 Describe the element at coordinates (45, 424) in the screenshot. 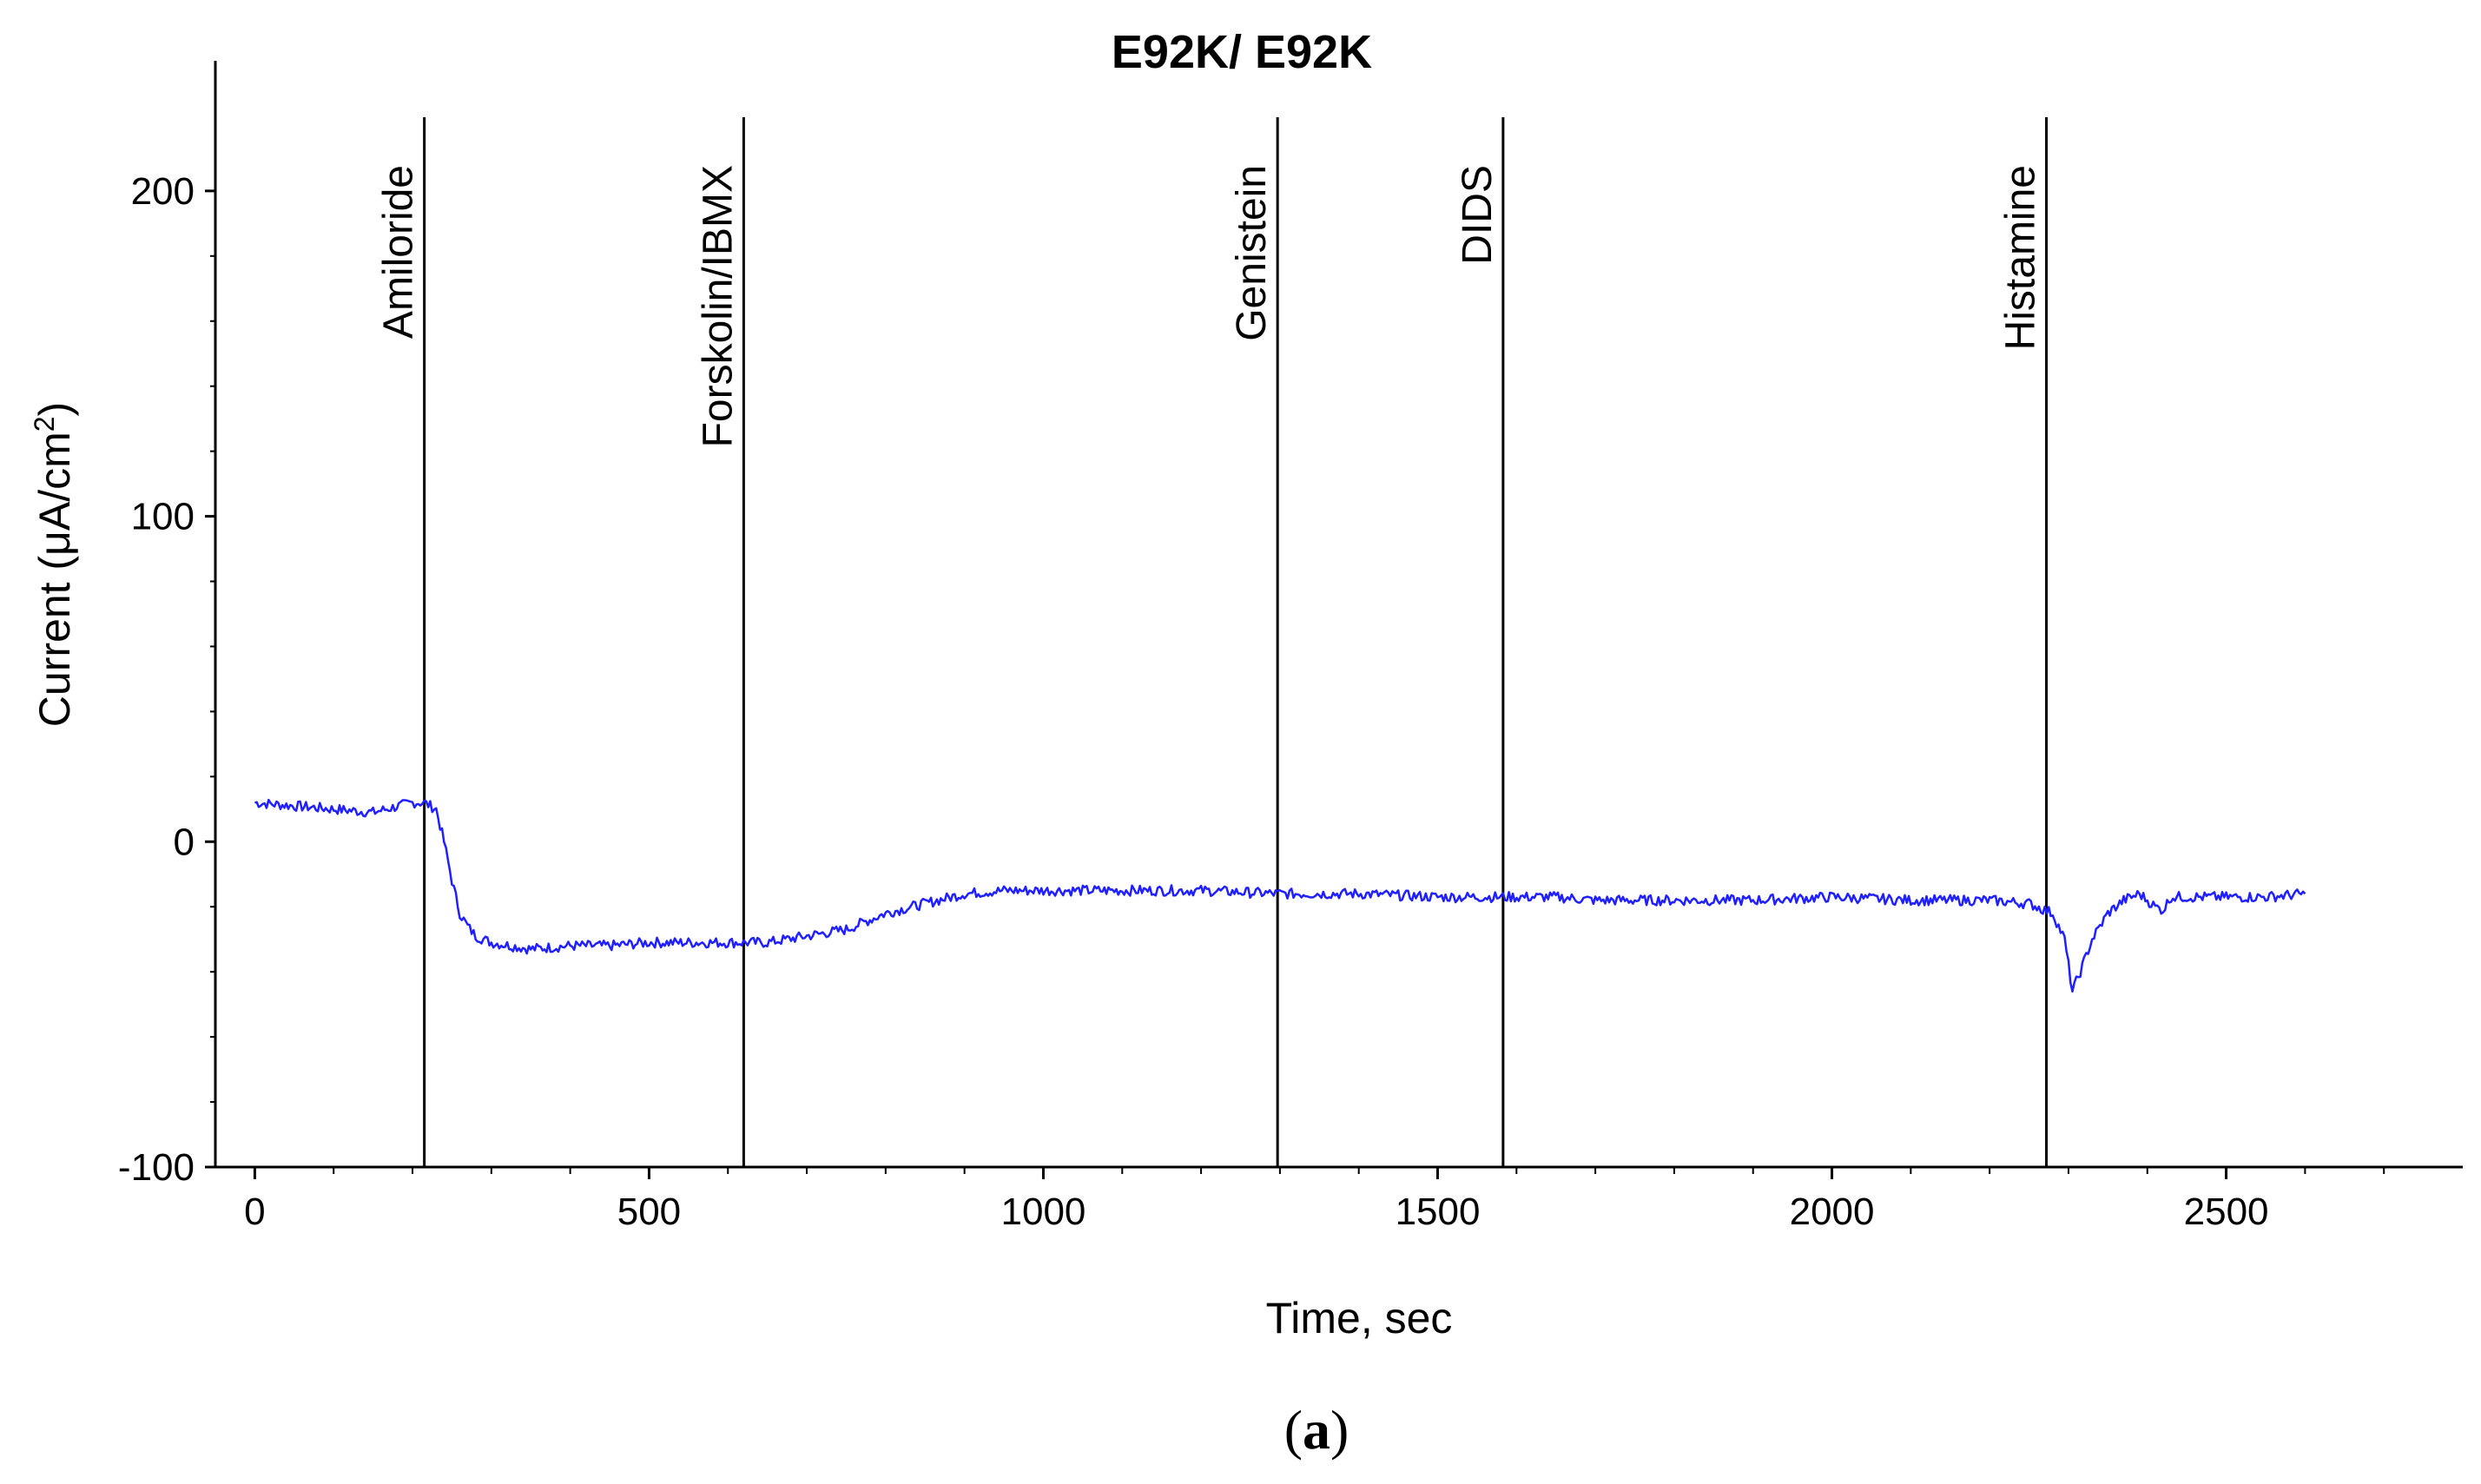

I see `y-axis-label-superscript: 2` at that location.